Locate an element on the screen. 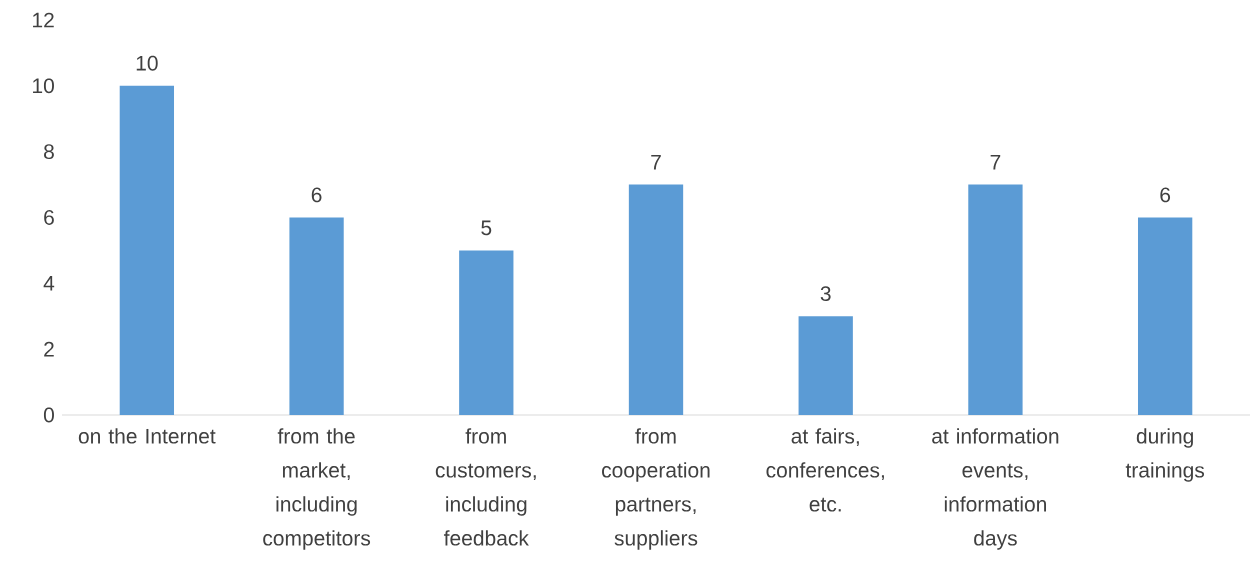 This screenshot has width=1253, height=568. x-tick-label: during trainings is located at coordinates (1165, 455).